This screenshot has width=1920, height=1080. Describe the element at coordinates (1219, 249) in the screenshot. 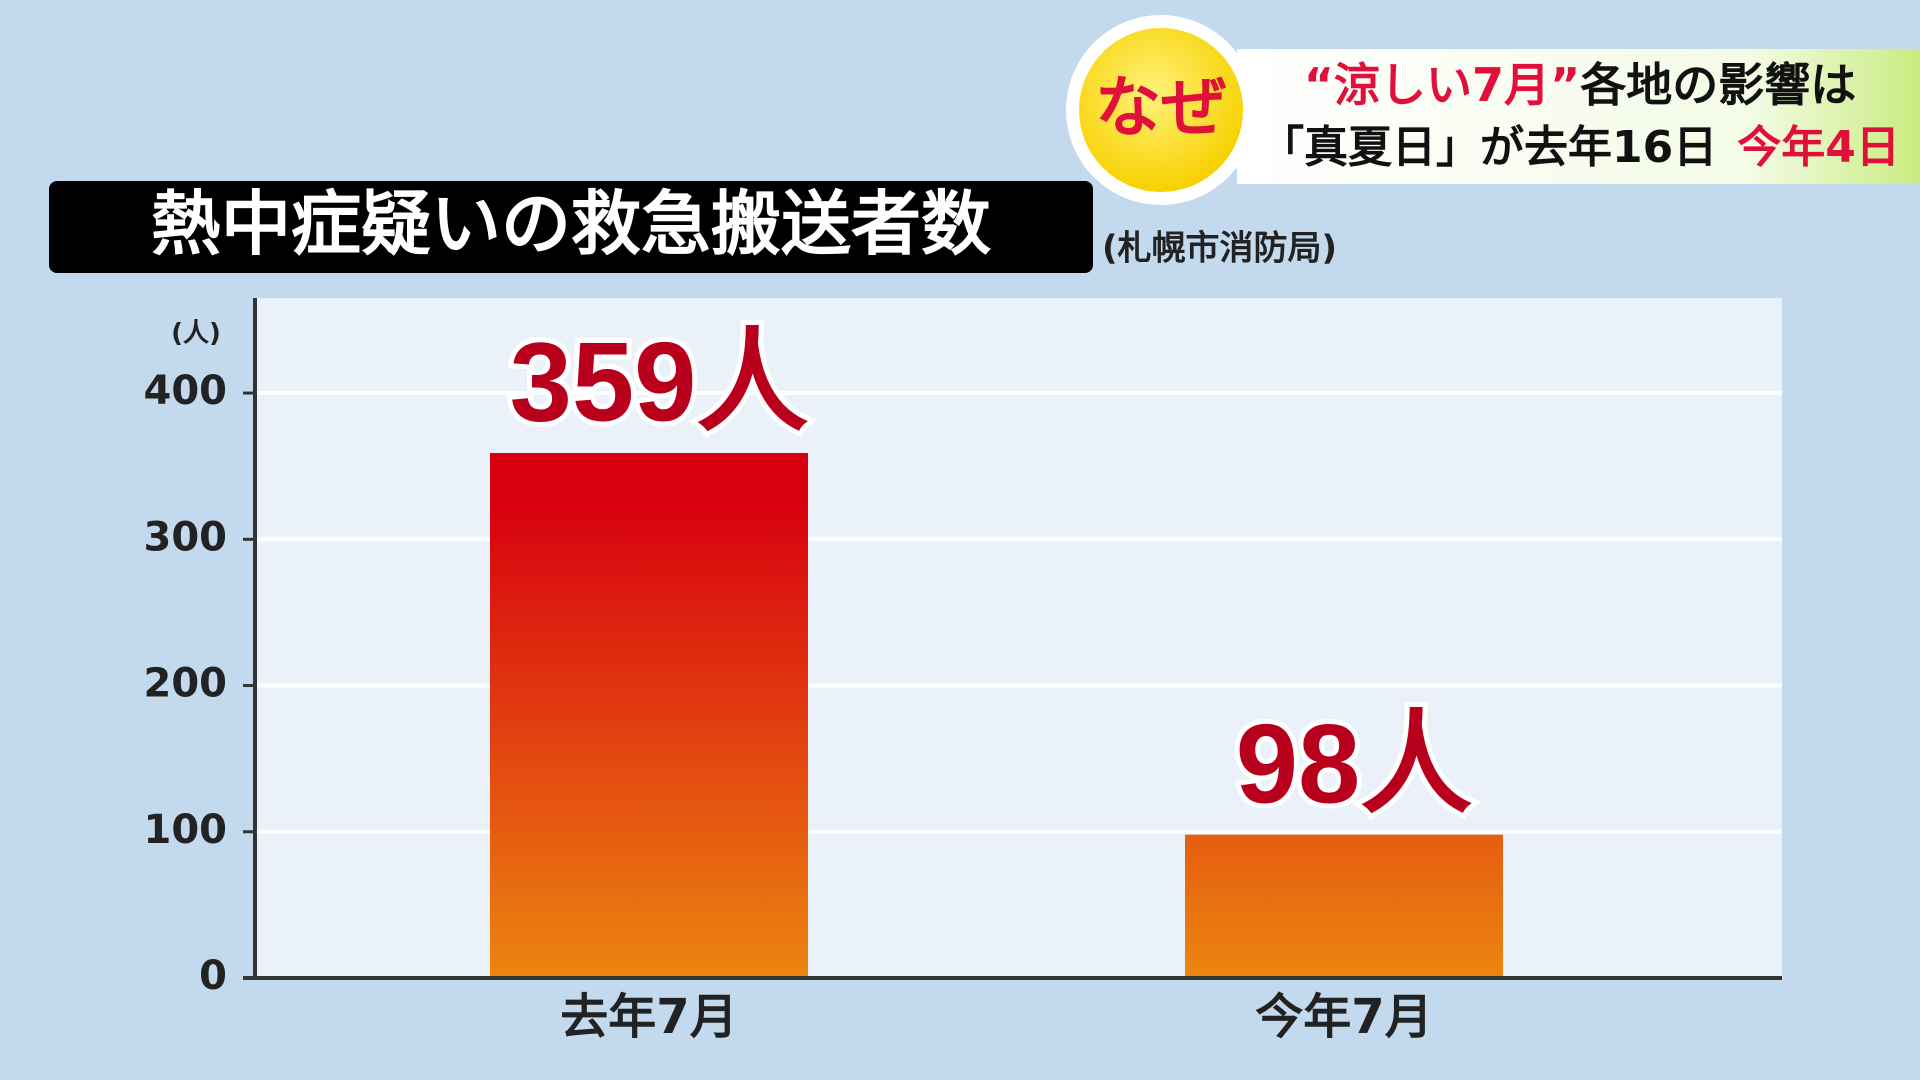

I see `source: (札幌市消防局)` at that location.